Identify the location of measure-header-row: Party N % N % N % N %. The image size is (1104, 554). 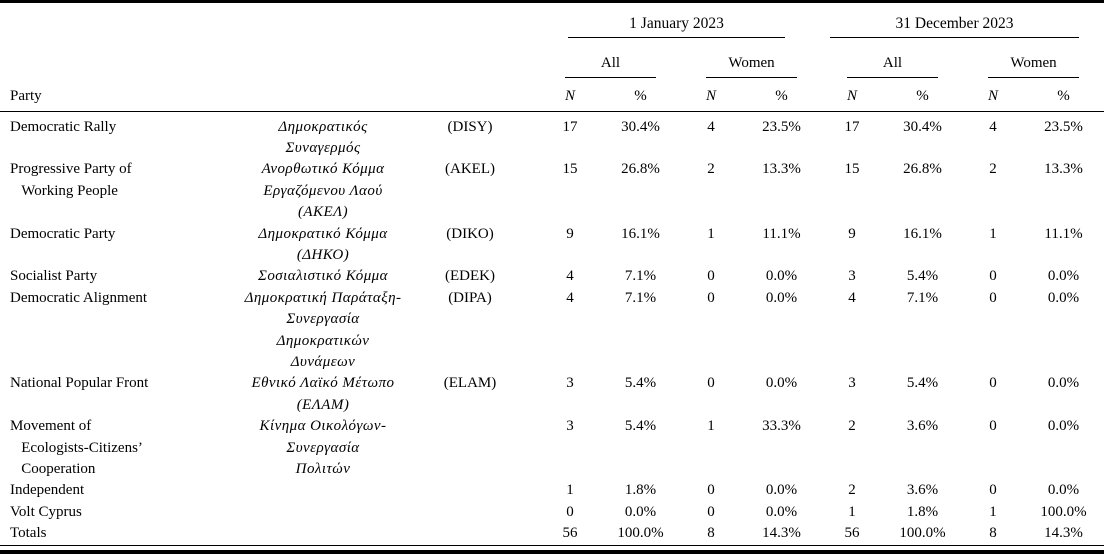
(552, 95).